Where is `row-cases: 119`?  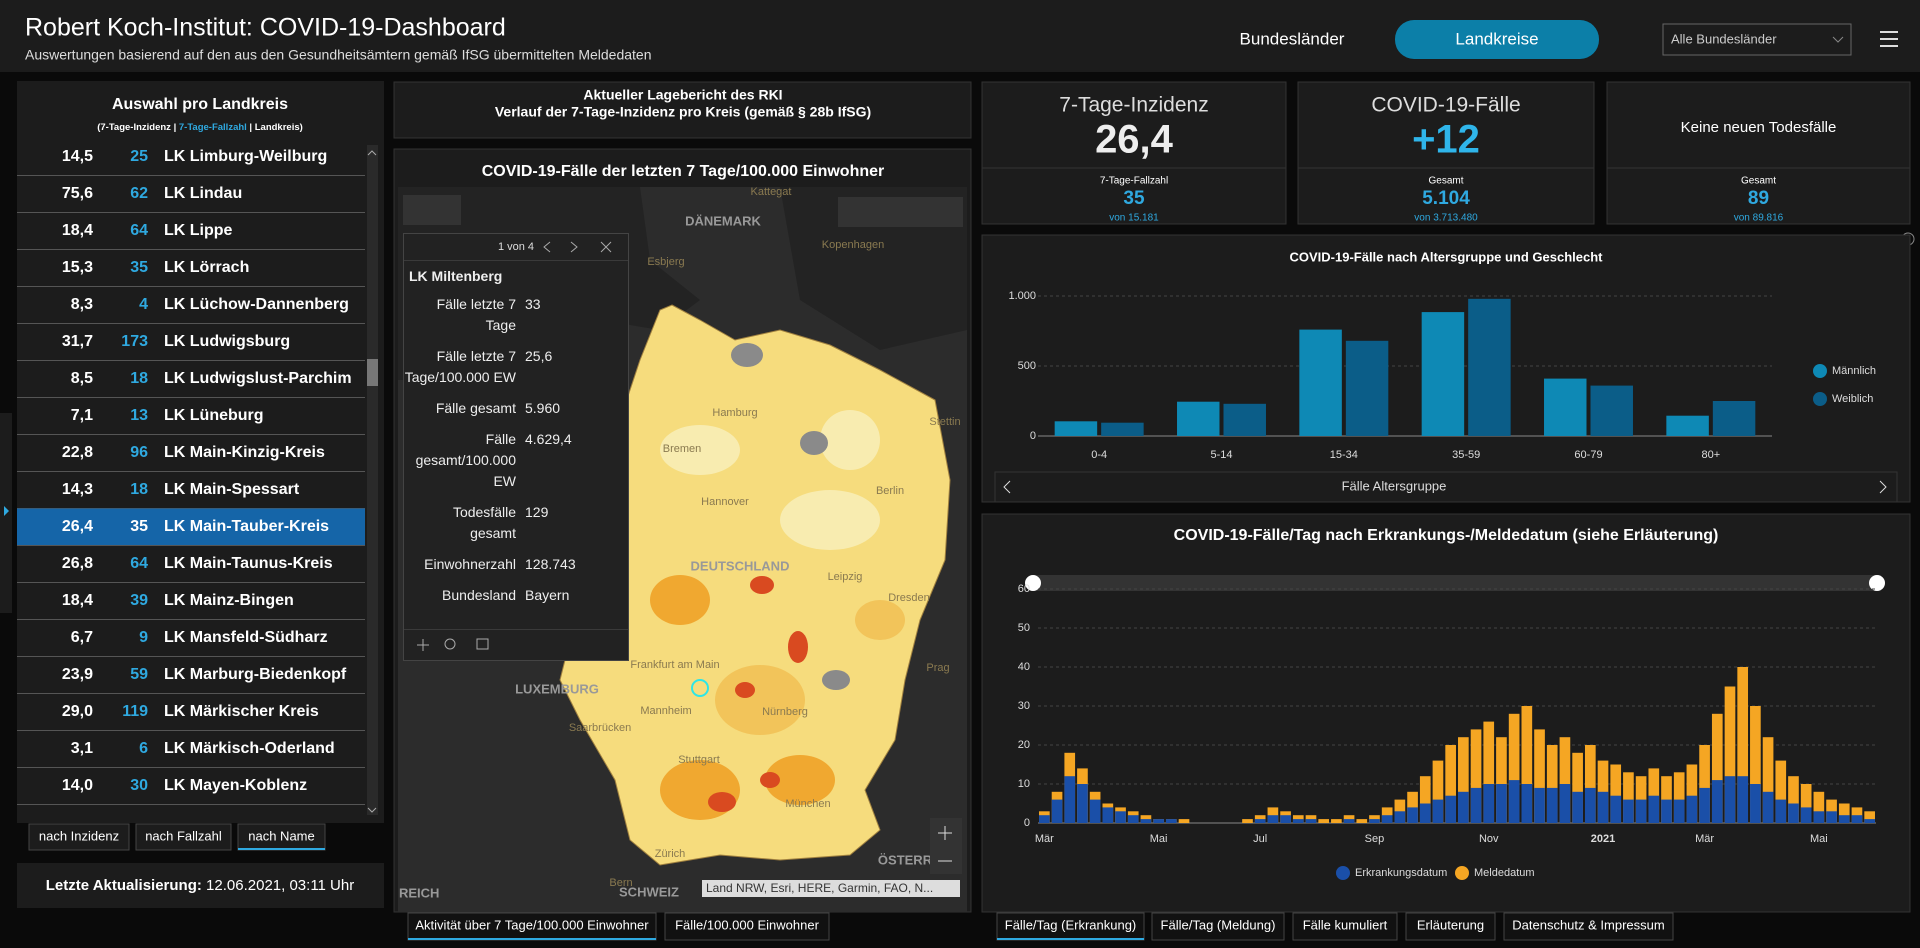
row-cases: 119 is located at coordinates (135, 711).